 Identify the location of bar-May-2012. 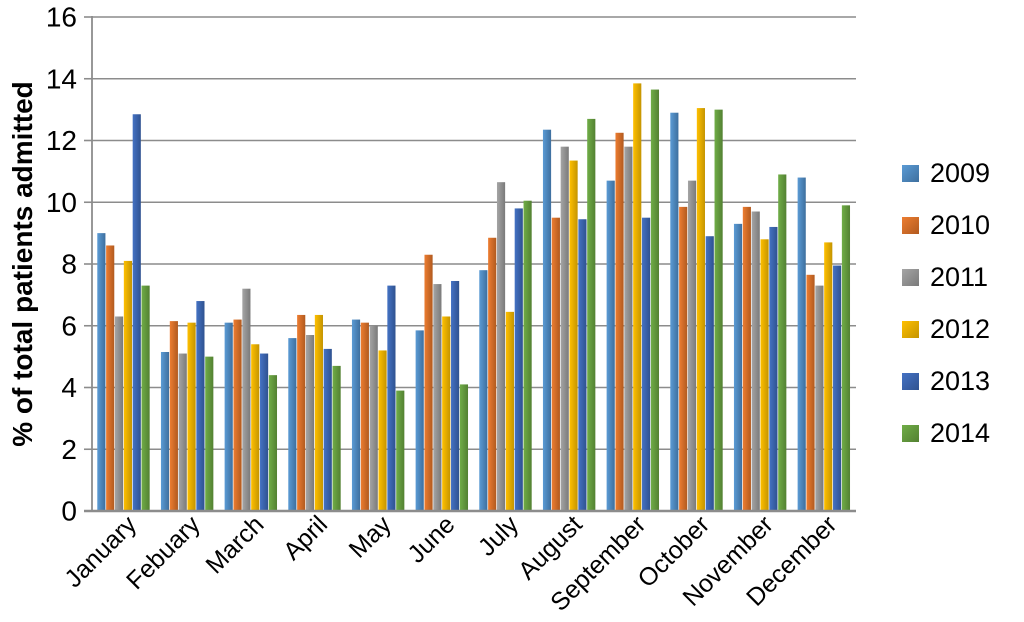
(382, 430).